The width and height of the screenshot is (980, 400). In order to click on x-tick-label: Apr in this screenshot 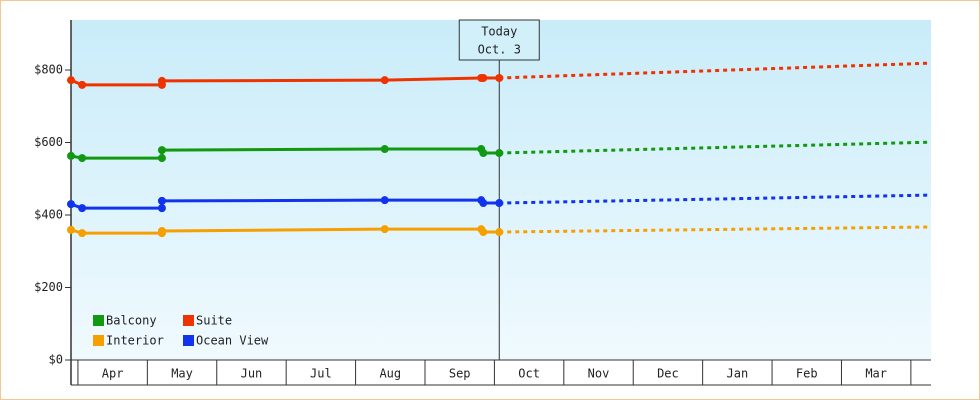, I will do `click(113, 374)`.